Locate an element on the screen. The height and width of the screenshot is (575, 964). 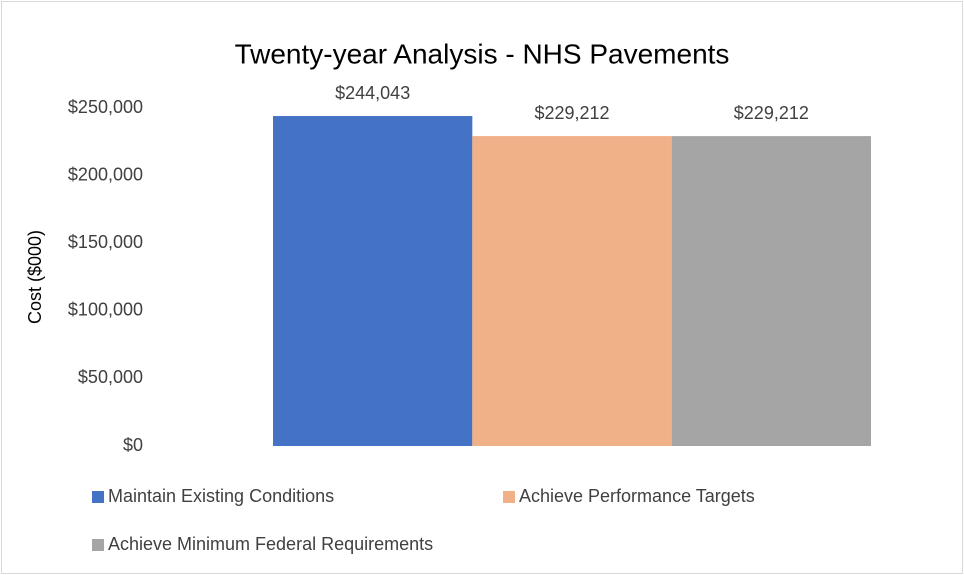
y-tick-label: $100,000 is located at coordinates (105, 310).